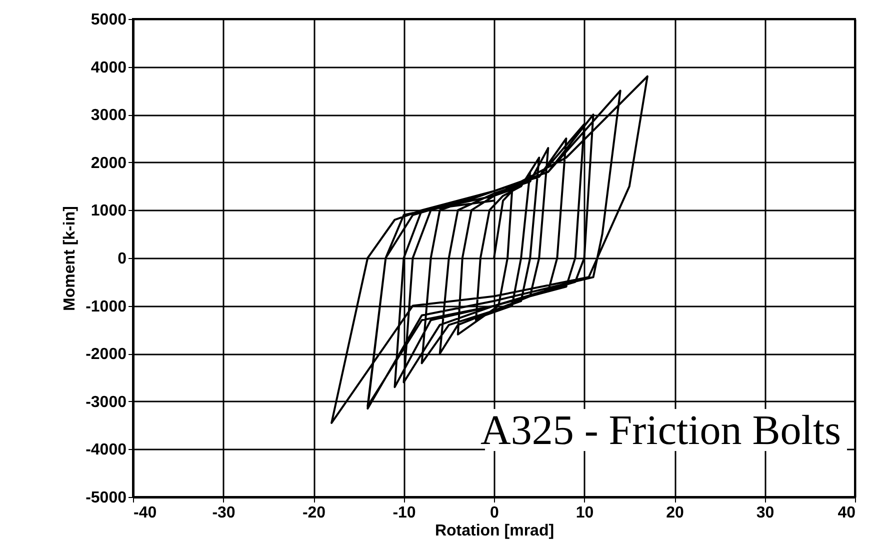 Image resolution: width=879 pixels, height=543 pixels. I want to click on y-tick-label: 4000, so click(108, 67).